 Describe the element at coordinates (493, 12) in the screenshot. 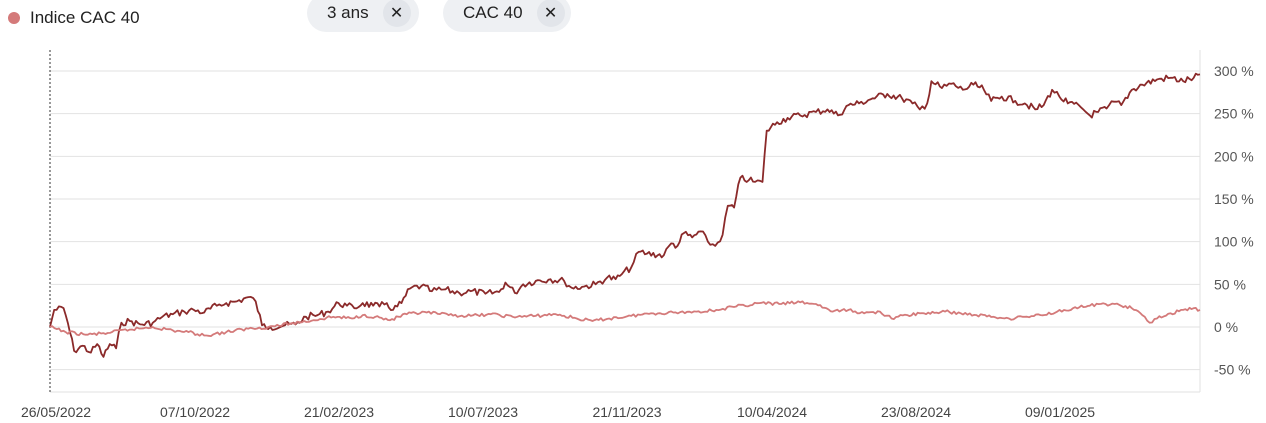

I see `index-chip-label: CAC 40` at that location.